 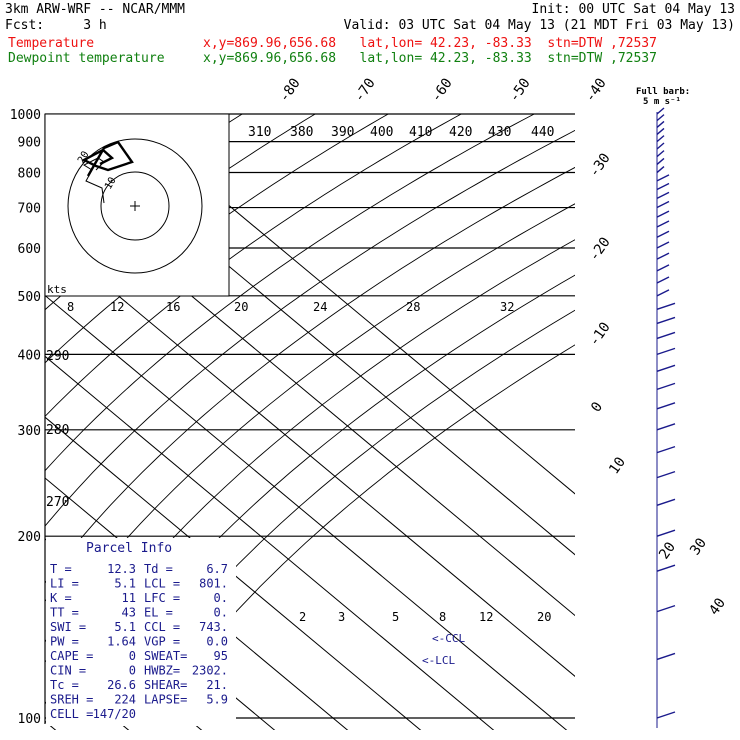 I want to click on parcel-box-background, so click(x=141, y=632).